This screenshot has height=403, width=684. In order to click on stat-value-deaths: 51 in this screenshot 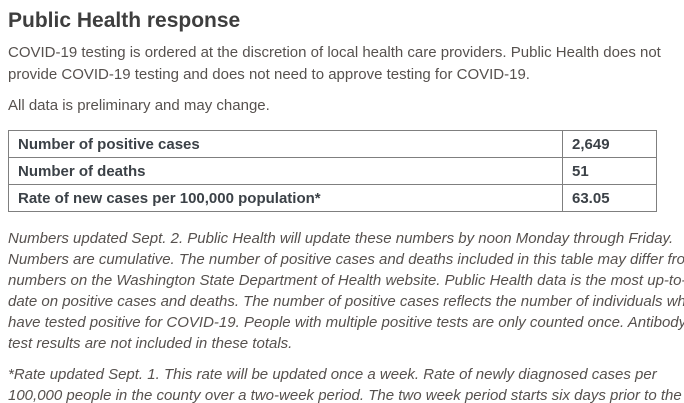, I will do `click(609, 171)`.